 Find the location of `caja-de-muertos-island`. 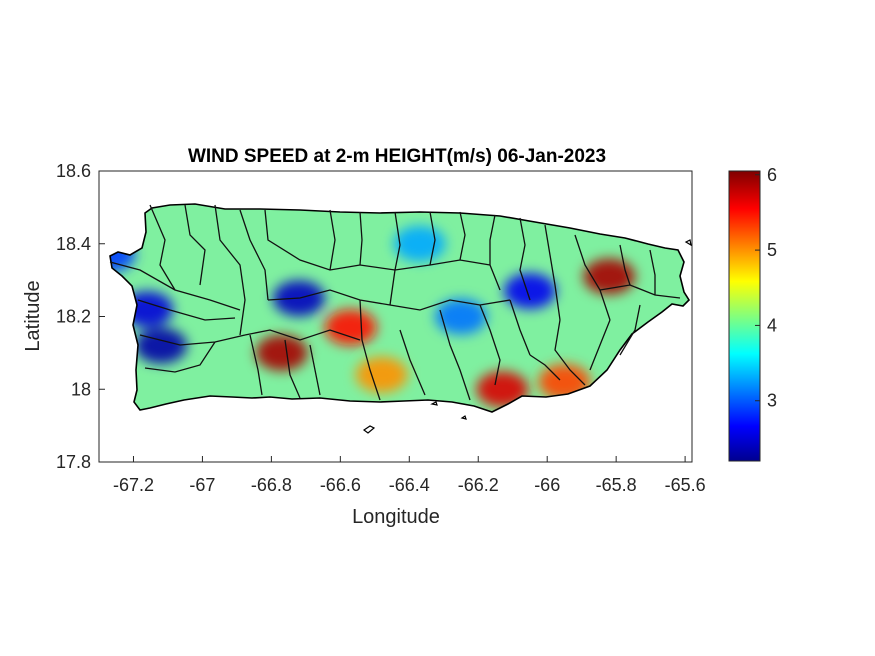

caja-de-muertos-island is located at coordinates (369, 429).